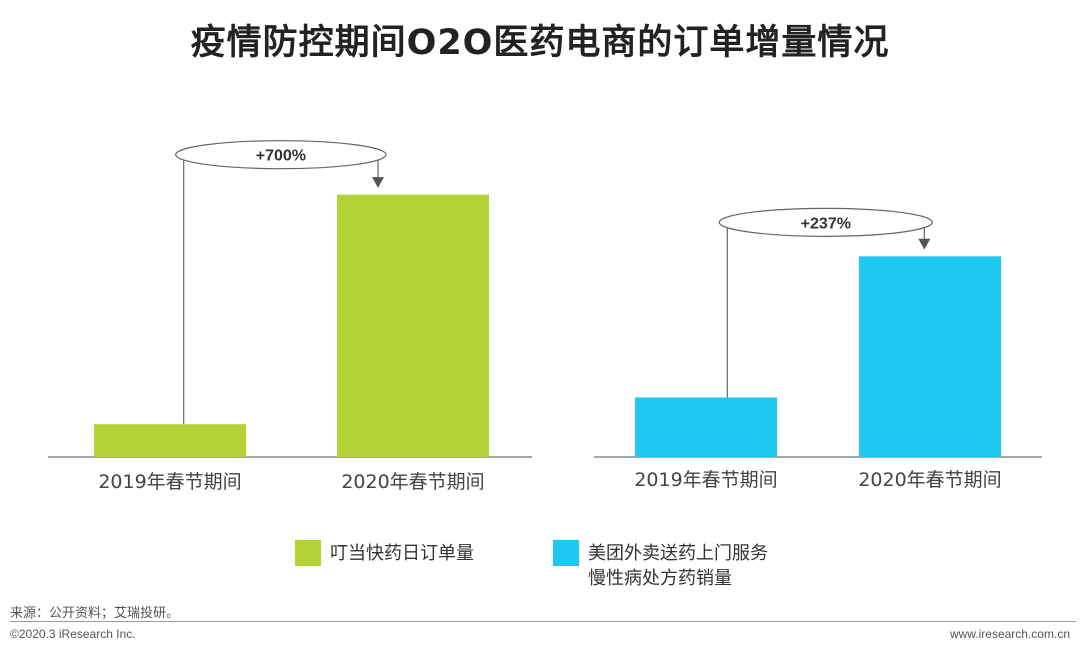 Image resolution: width=1080 pixels, height=656 pixels. Describe the element at coordinates (566, 553) in the screenshot. I see `legend-swatch-meituan` at that location.